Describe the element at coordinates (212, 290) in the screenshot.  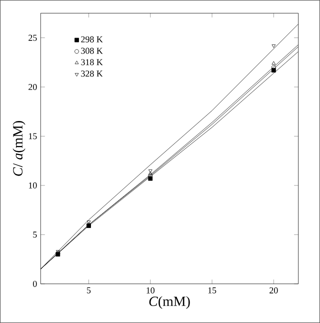
I see `x-tick-label: 15` at that location.